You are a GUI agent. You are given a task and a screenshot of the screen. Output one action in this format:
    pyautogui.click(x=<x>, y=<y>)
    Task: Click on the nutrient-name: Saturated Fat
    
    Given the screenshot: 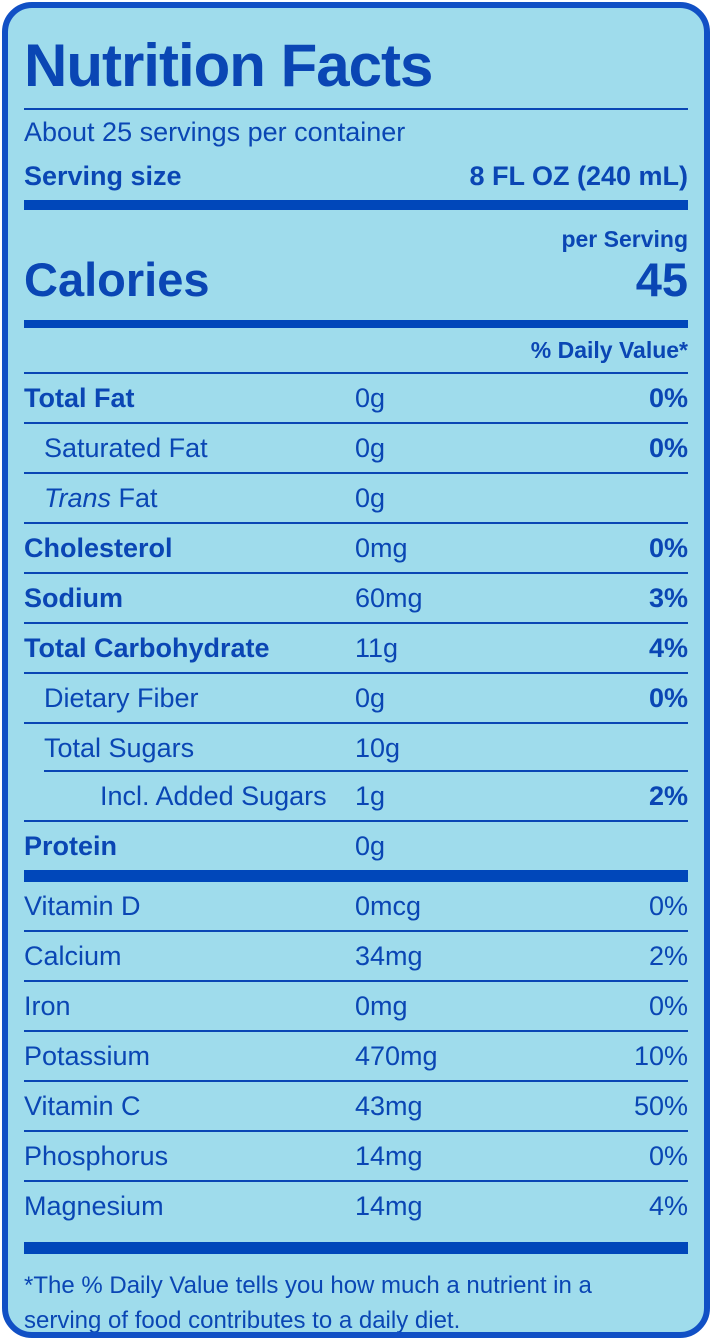 What is the action you would take?
    pyautogui.click(x=126, y=447)
    